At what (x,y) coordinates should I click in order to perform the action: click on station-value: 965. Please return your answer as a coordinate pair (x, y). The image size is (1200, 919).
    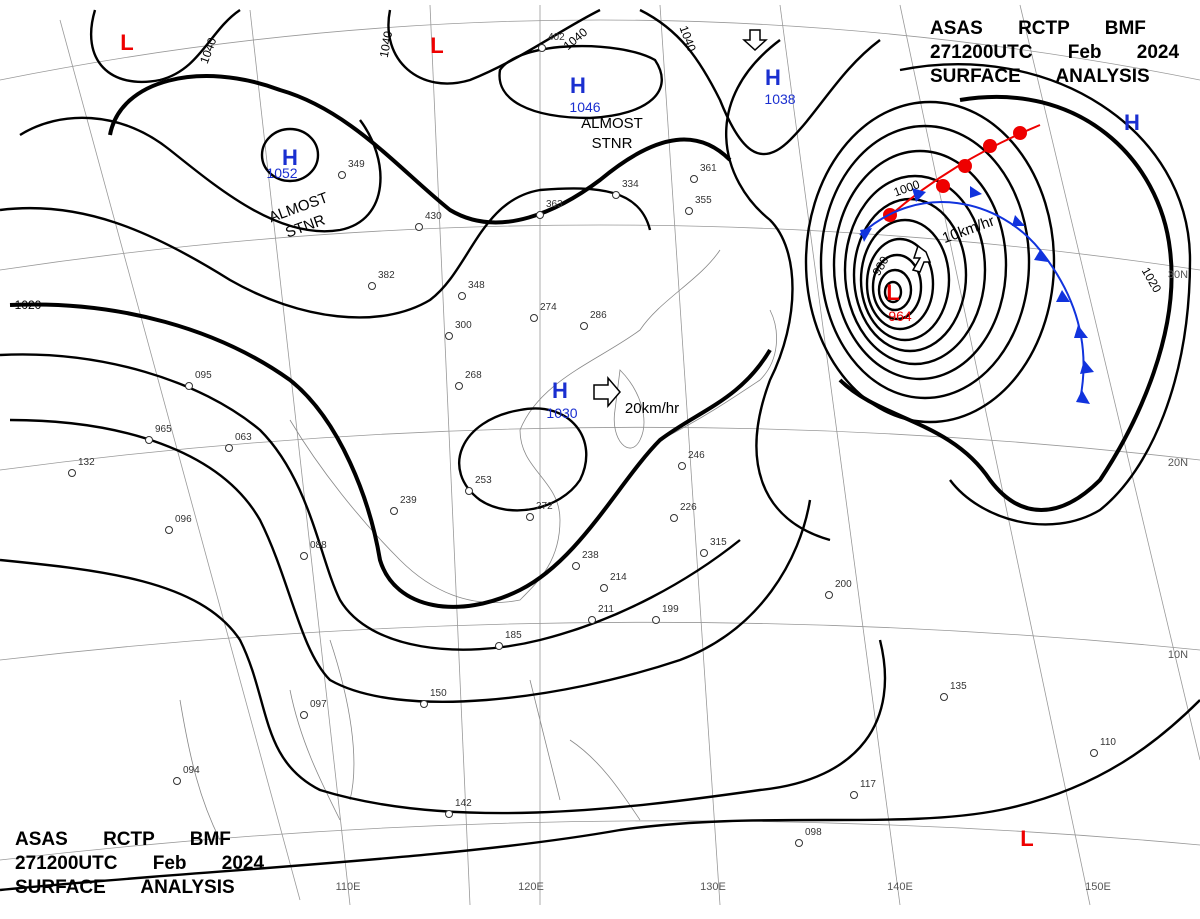
    Looking at the image, I should click on (163, 429).